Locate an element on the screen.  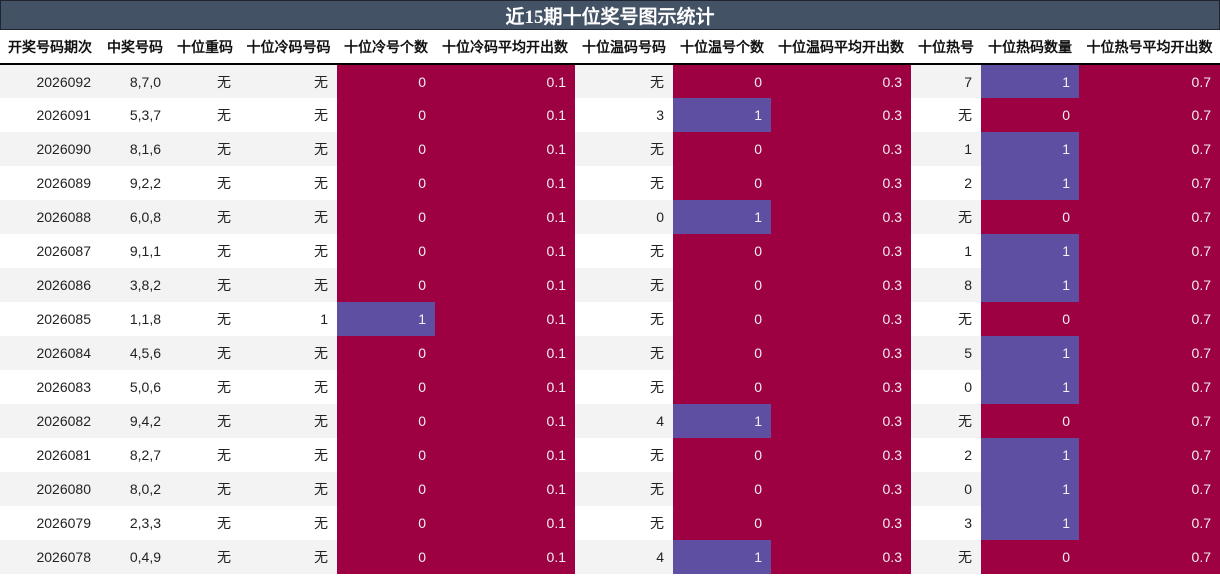
table-row: 2026085 1,1,8 无 1 1 0.1 无 0 0.3 无 0 0.7 is located at coordinates (610, 319).